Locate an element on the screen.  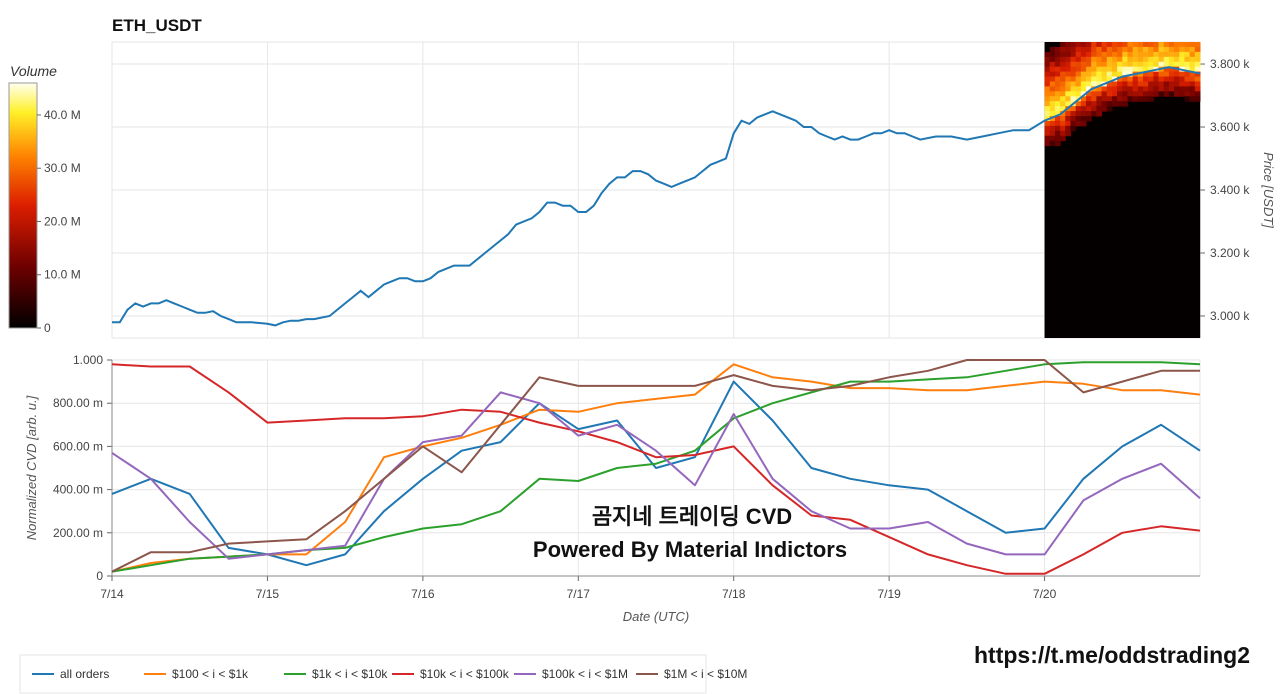
colorbar-tick-label: 0 is located at coordinates (47, 328).